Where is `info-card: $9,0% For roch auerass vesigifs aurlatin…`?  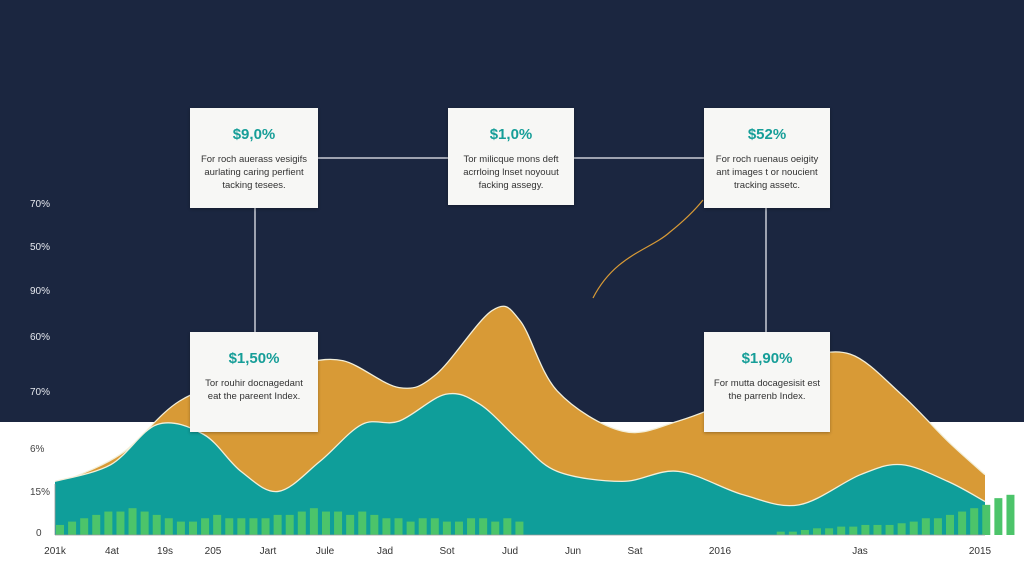
info-card: $9,0% For roch auerass vesigifs aurlatin… is located at coordinates (254, 158).